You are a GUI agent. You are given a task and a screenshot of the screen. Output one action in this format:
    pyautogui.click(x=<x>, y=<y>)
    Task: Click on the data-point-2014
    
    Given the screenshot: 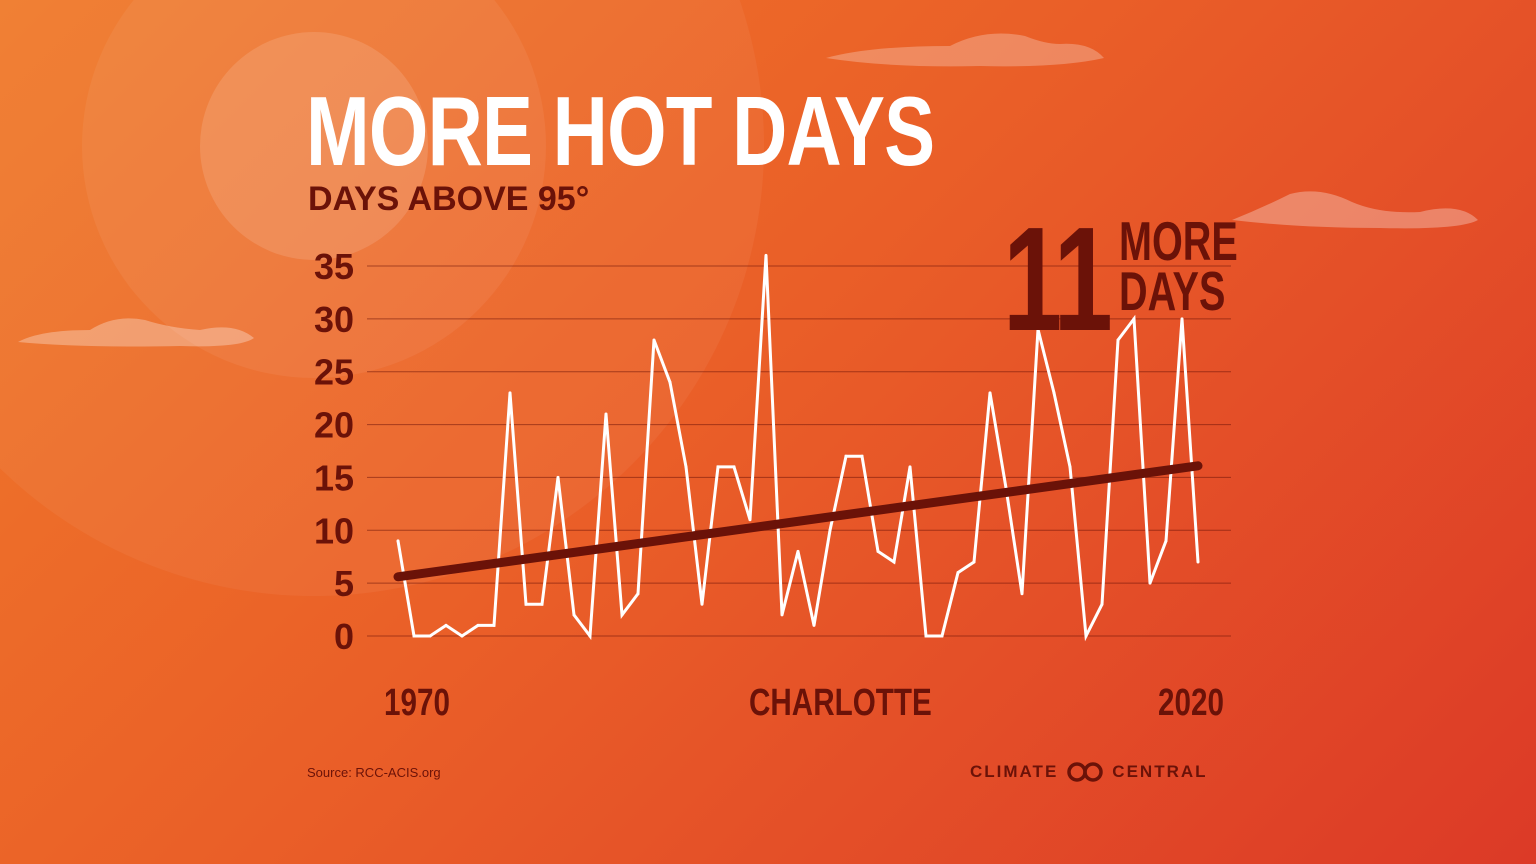 What is the action you would take?
    pyautogui.click(x=1102, y=604)
    